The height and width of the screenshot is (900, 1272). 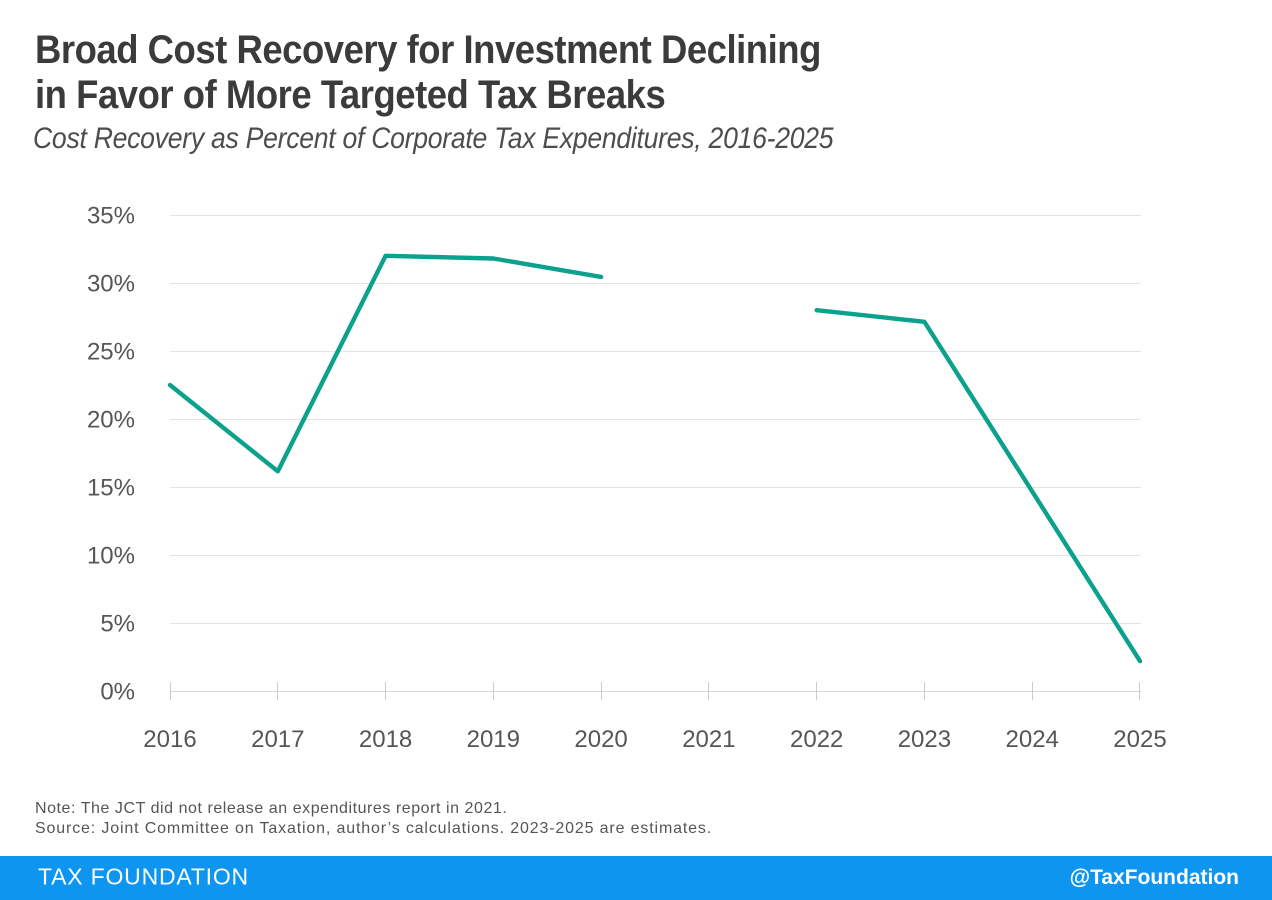 I want to click on svg-text: 15%, so click(x=111, y=488).